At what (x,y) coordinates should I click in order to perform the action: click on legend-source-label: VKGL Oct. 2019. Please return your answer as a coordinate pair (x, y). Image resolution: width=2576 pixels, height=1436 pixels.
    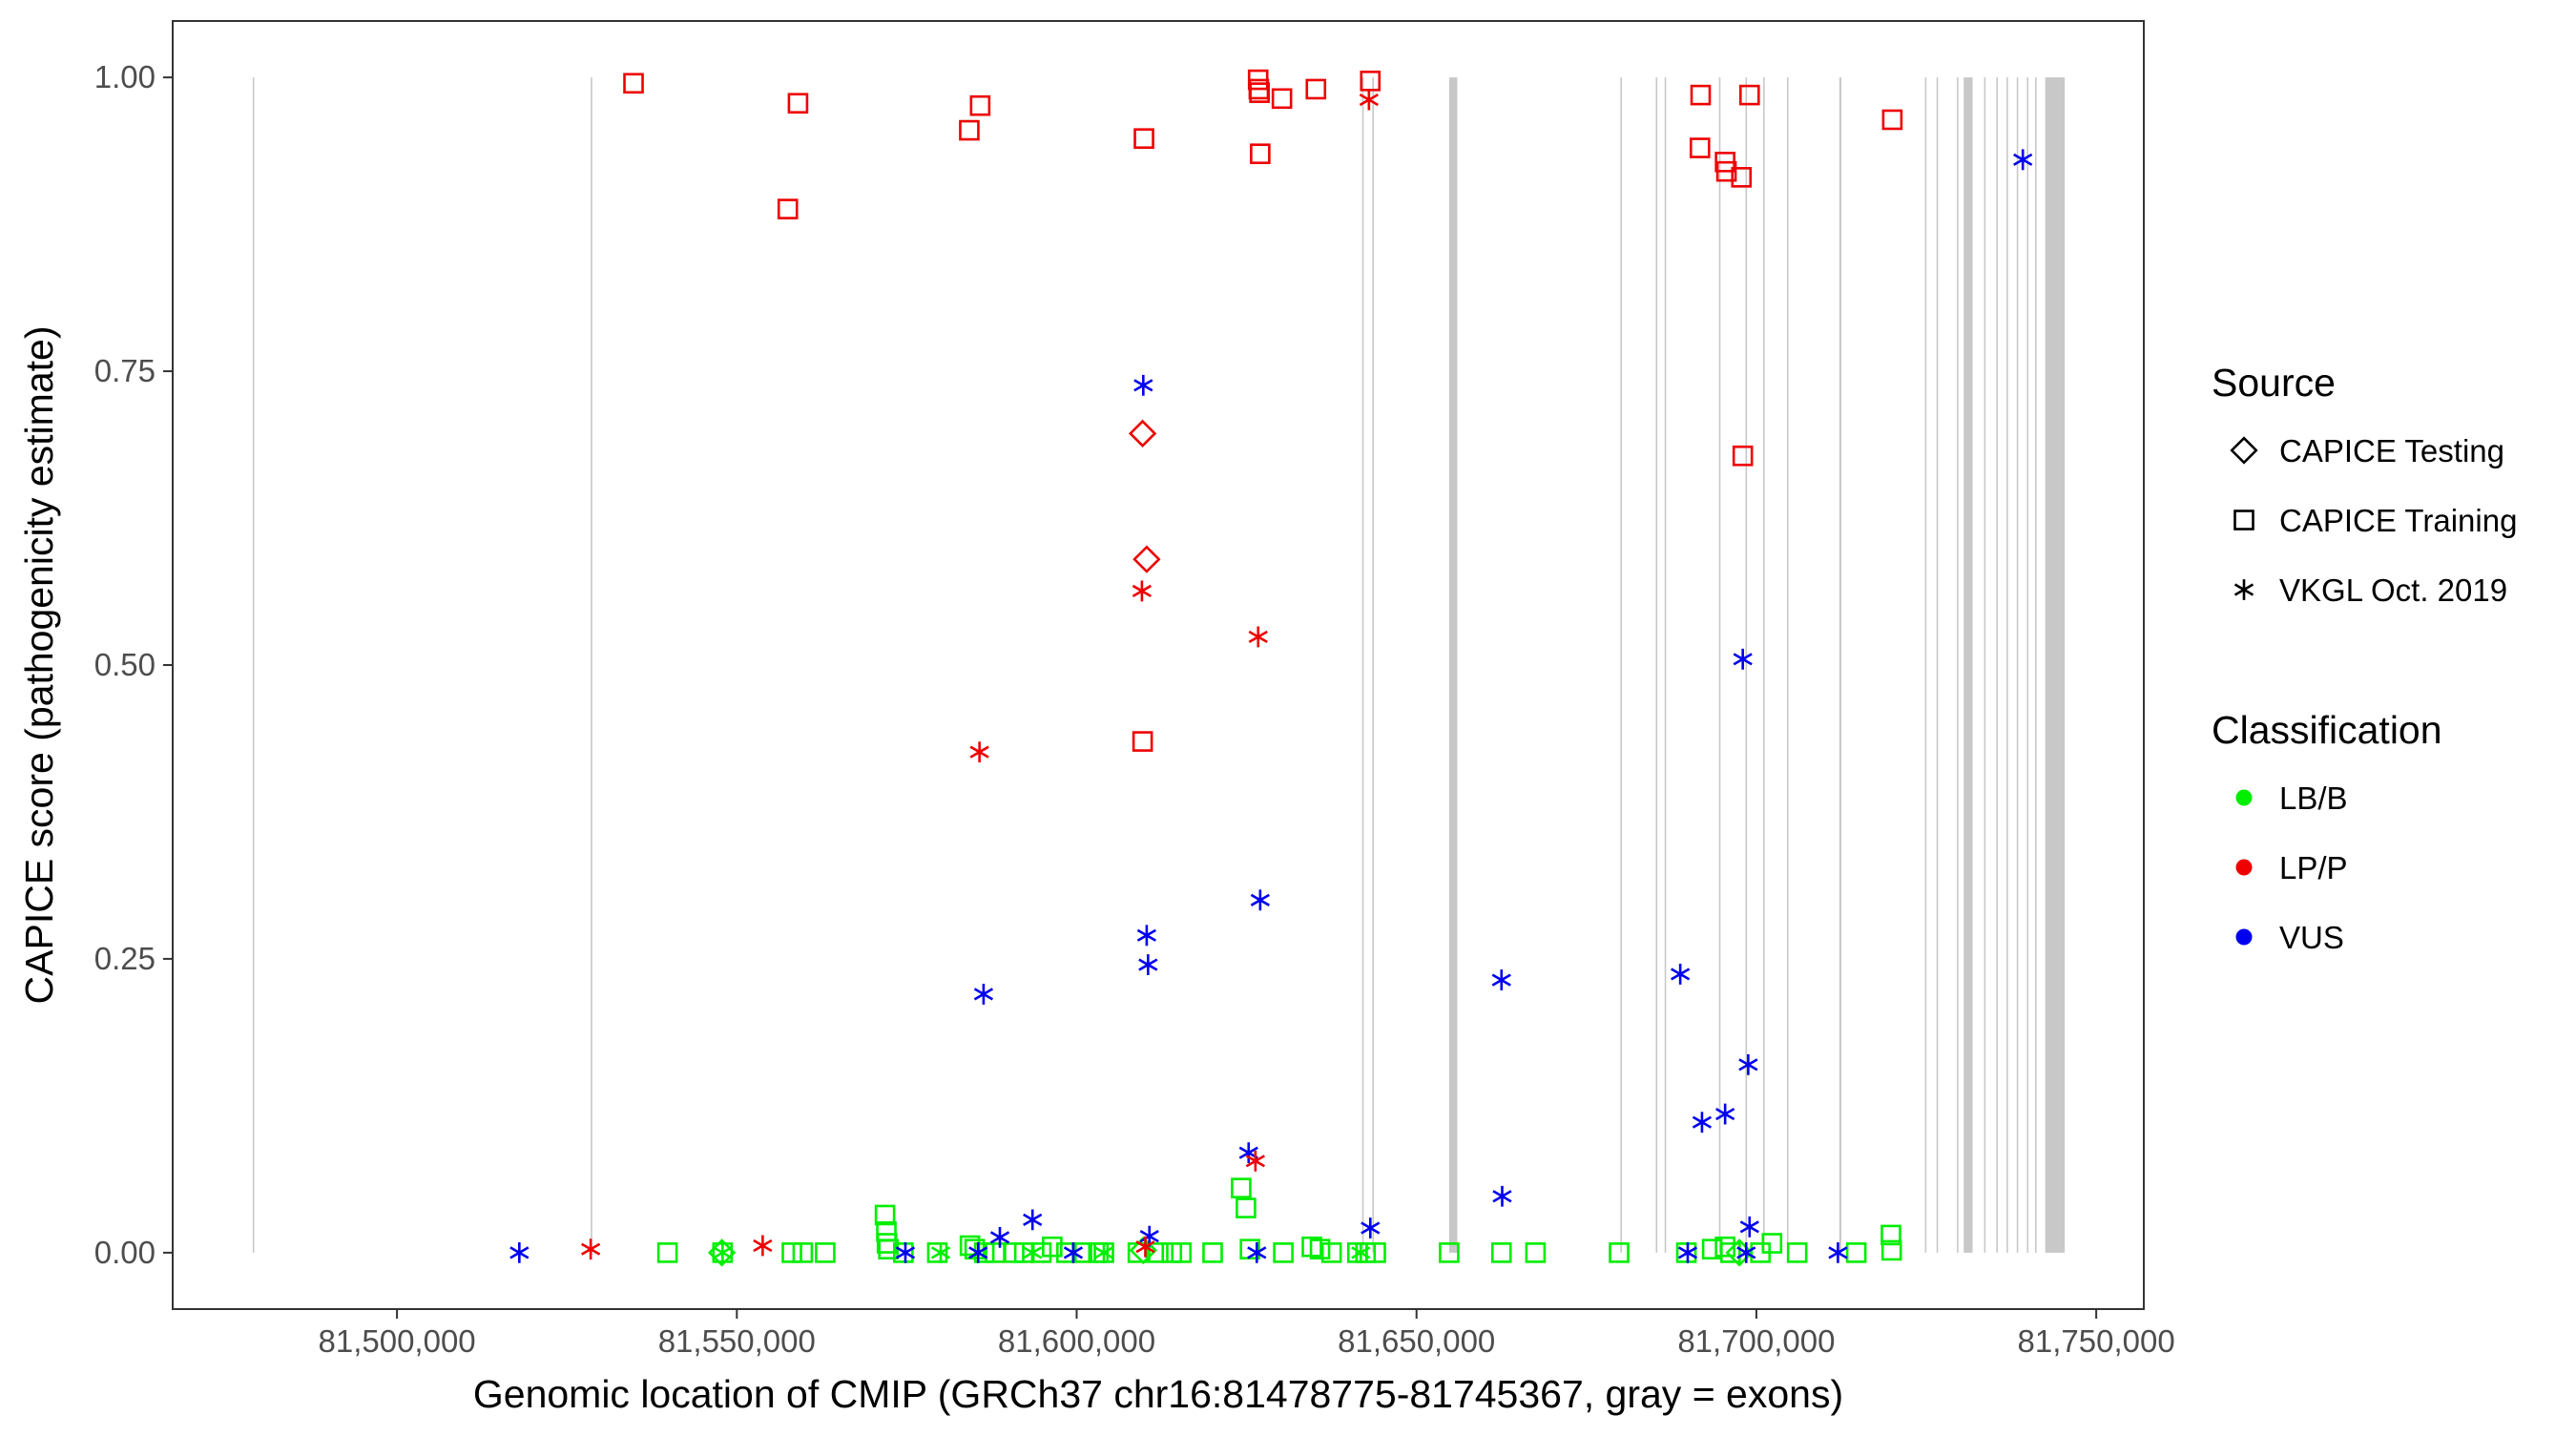
    Looking at the image, I should click on (2393, 590).